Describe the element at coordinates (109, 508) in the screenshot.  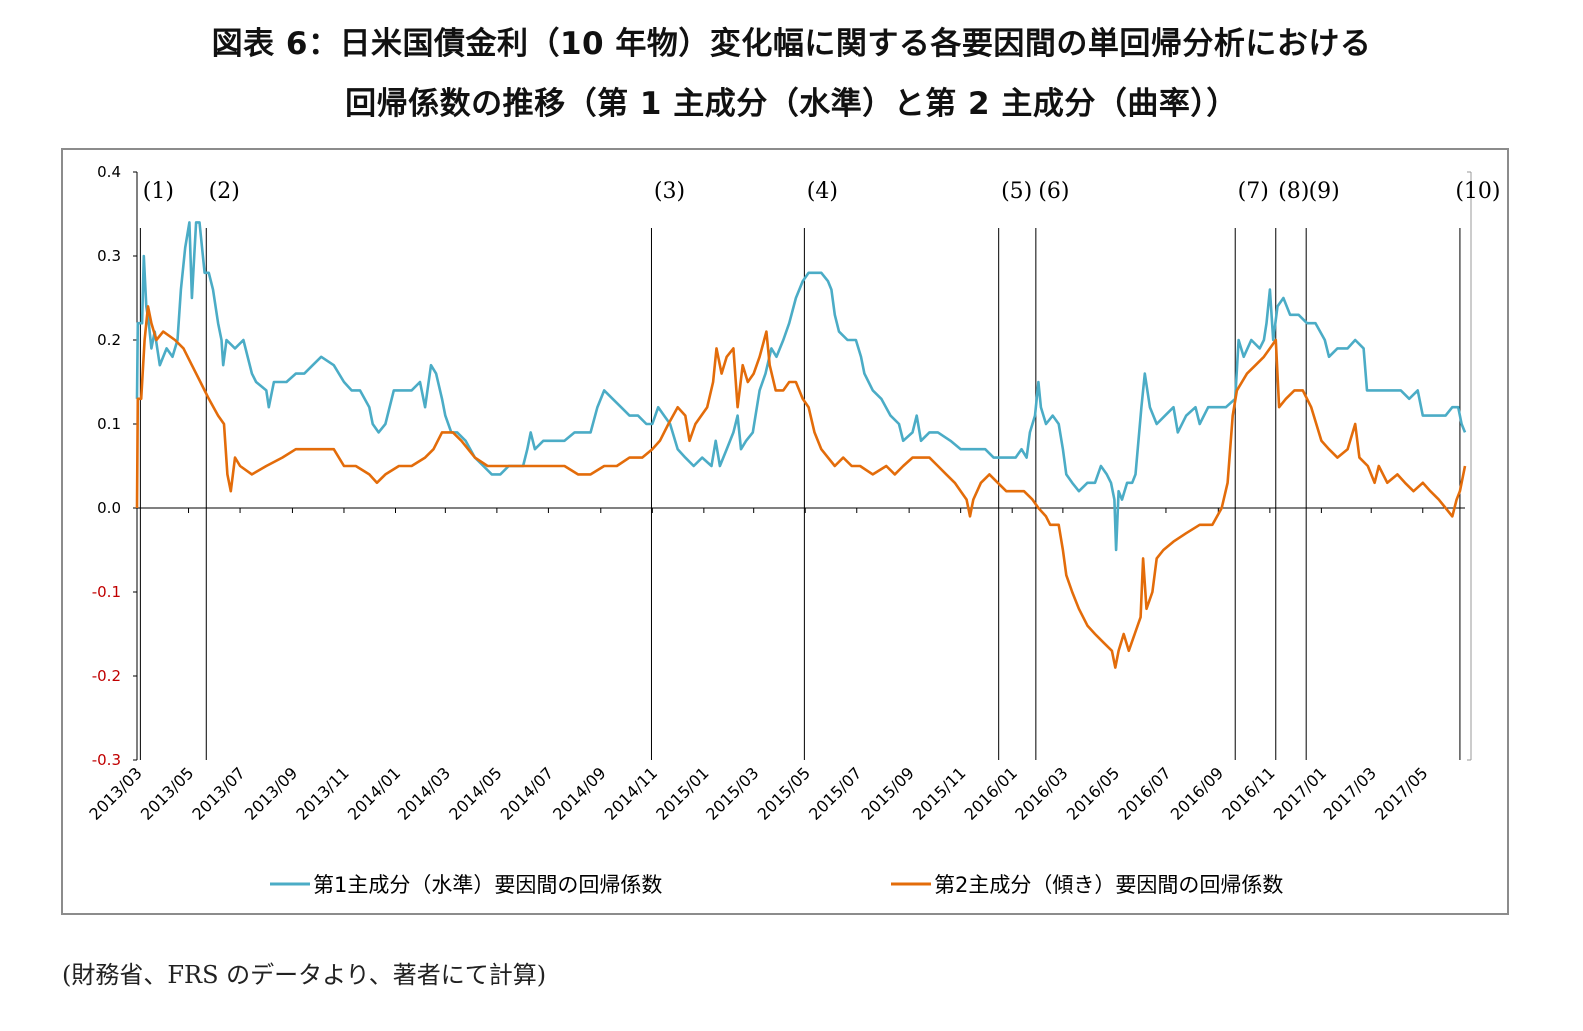
I see `y-tick-label: 0.0` at that location.